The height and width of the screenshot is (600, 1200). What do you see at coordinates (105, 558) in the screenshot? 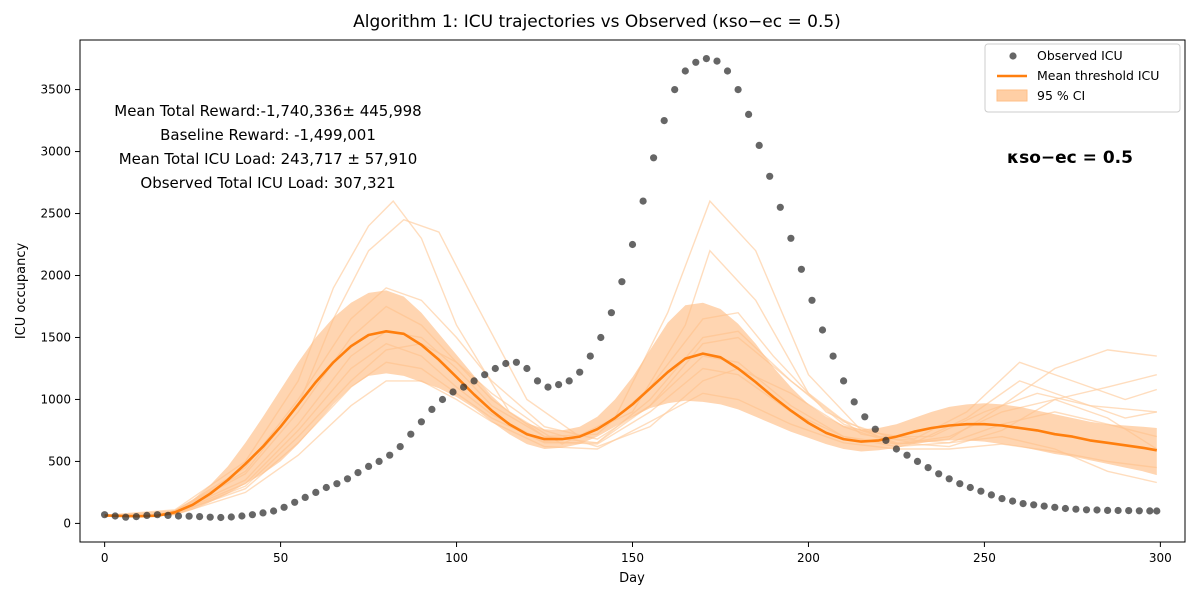
I see `x-tick-label: 0` at bounding box center [105, 558].